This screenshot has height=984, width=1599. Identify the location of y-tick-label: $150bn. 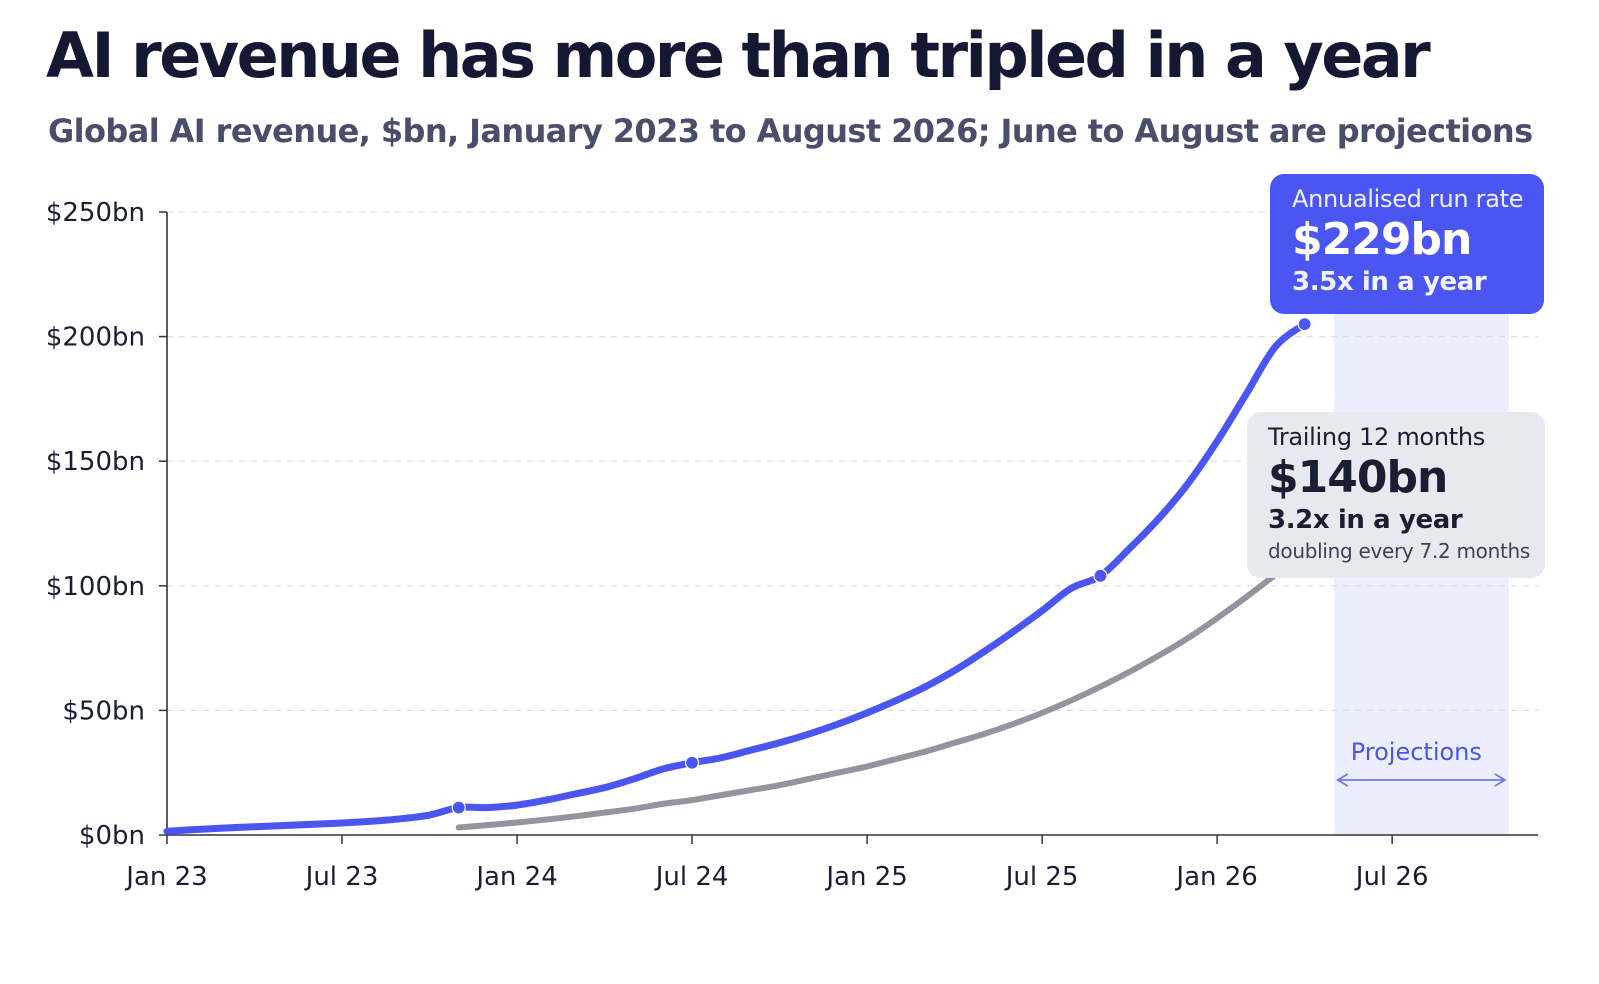
(95, 462).